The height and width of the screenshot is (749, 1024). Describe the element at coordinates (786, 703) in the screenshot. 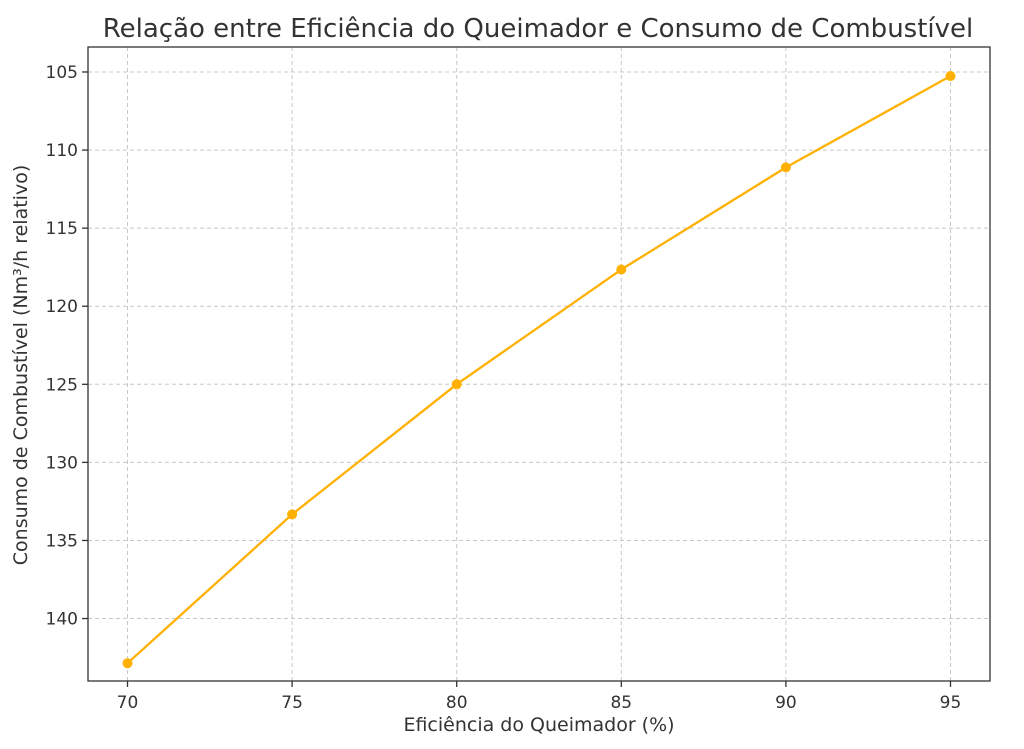

I see `x-tick-label: 90` at that location.